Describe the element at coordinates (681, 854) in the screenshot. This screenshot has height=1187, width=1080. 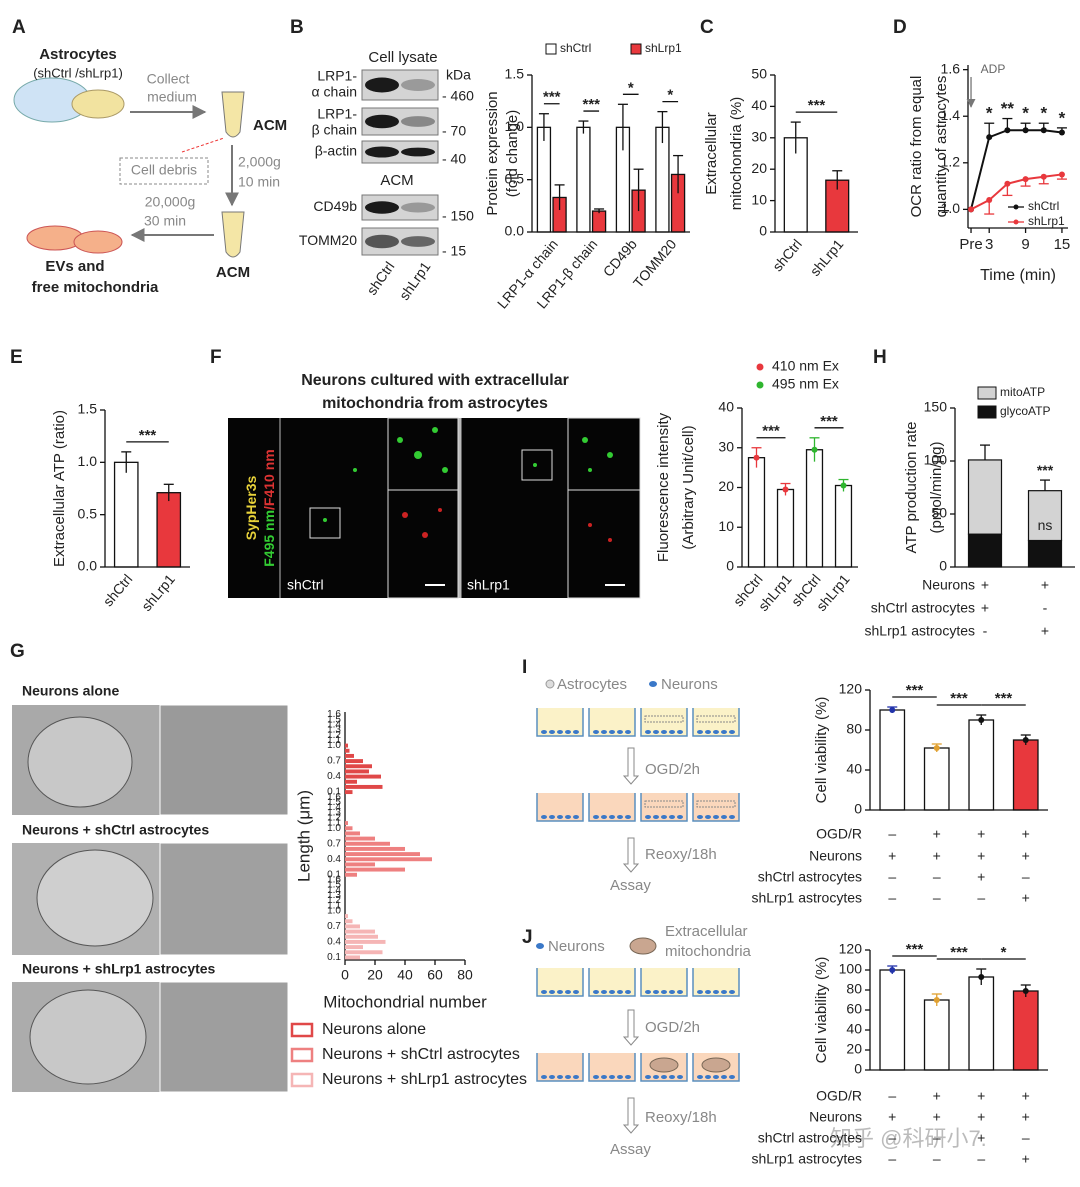
I see `step: Reoxy/18h` at that location.